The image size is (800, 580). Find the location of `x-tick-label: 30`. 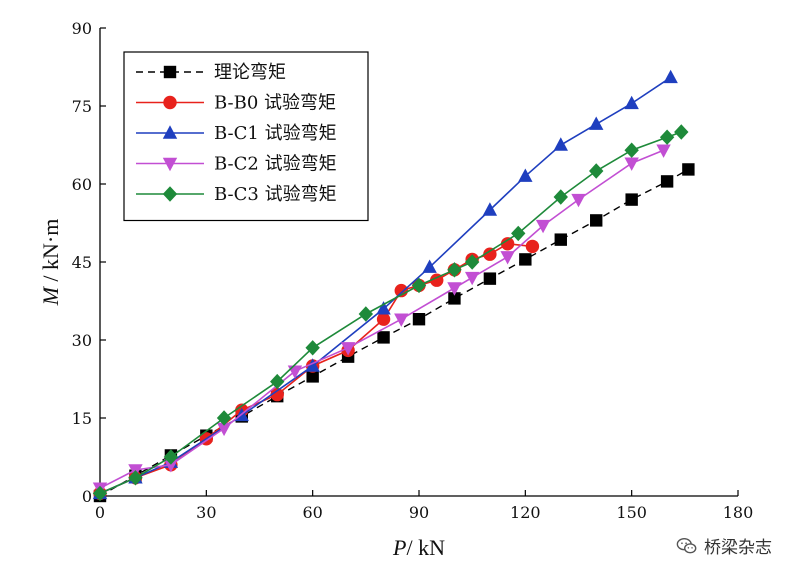

x-tick-label: 30 is located at coordinates (206, 512).